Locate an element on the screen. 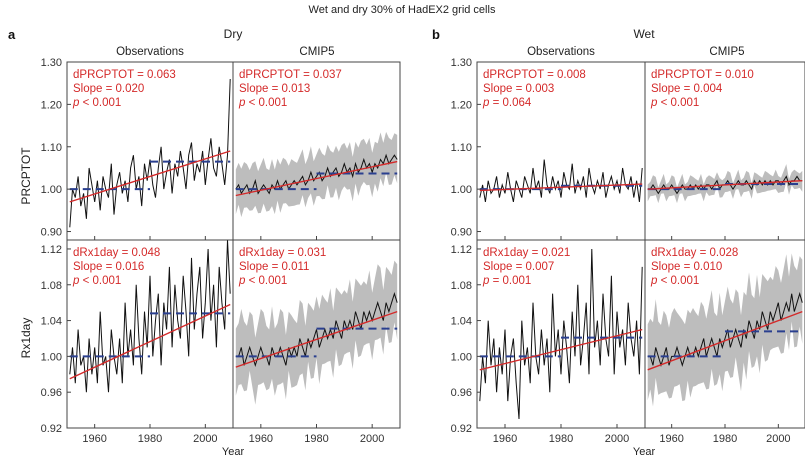 The image size is (805, 459). annotation-line-2: Slope = 0.020 is located at coordinates (108, 89).